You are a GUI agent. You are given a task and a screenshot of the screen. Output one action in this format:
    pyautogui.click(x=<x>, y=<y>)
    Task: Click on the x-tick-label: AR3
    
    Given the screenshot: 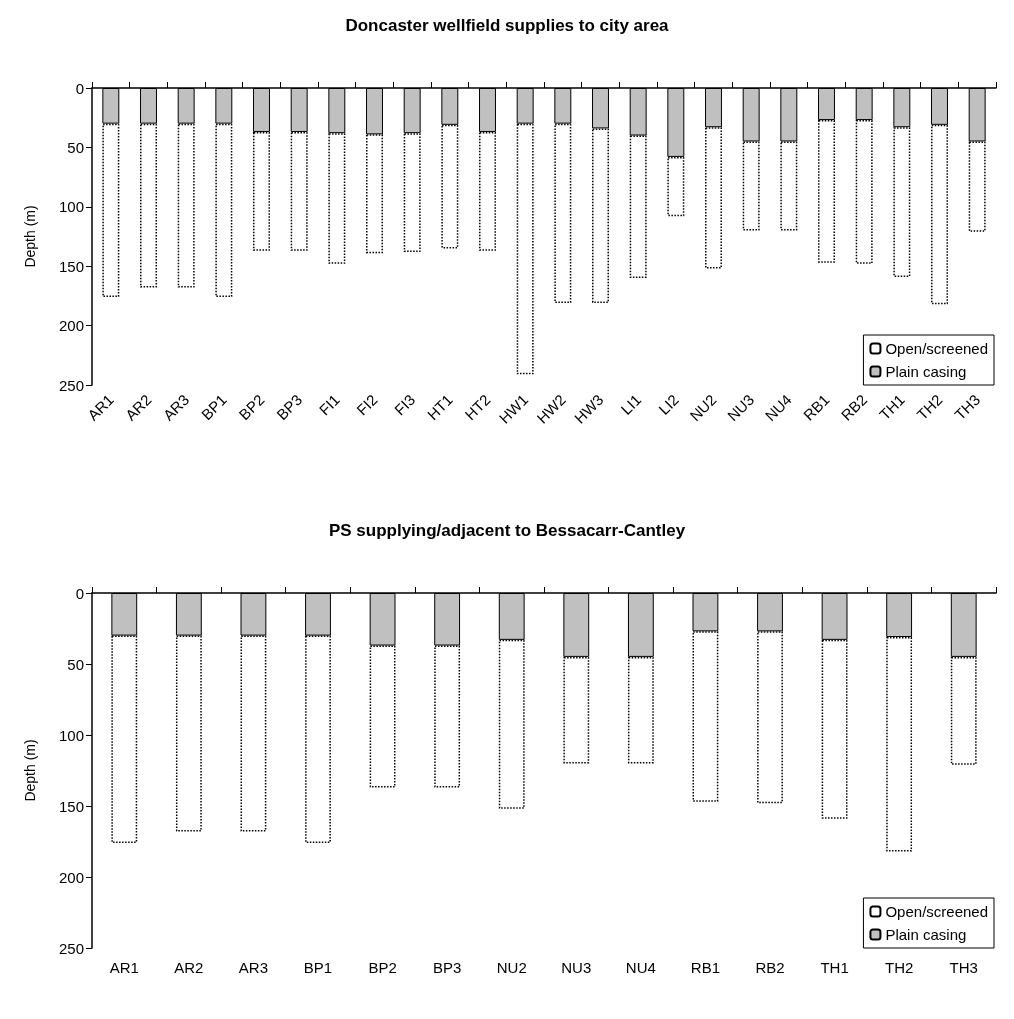 What is the action you would take?
    pyautogui.click(x=253, y=967)
    